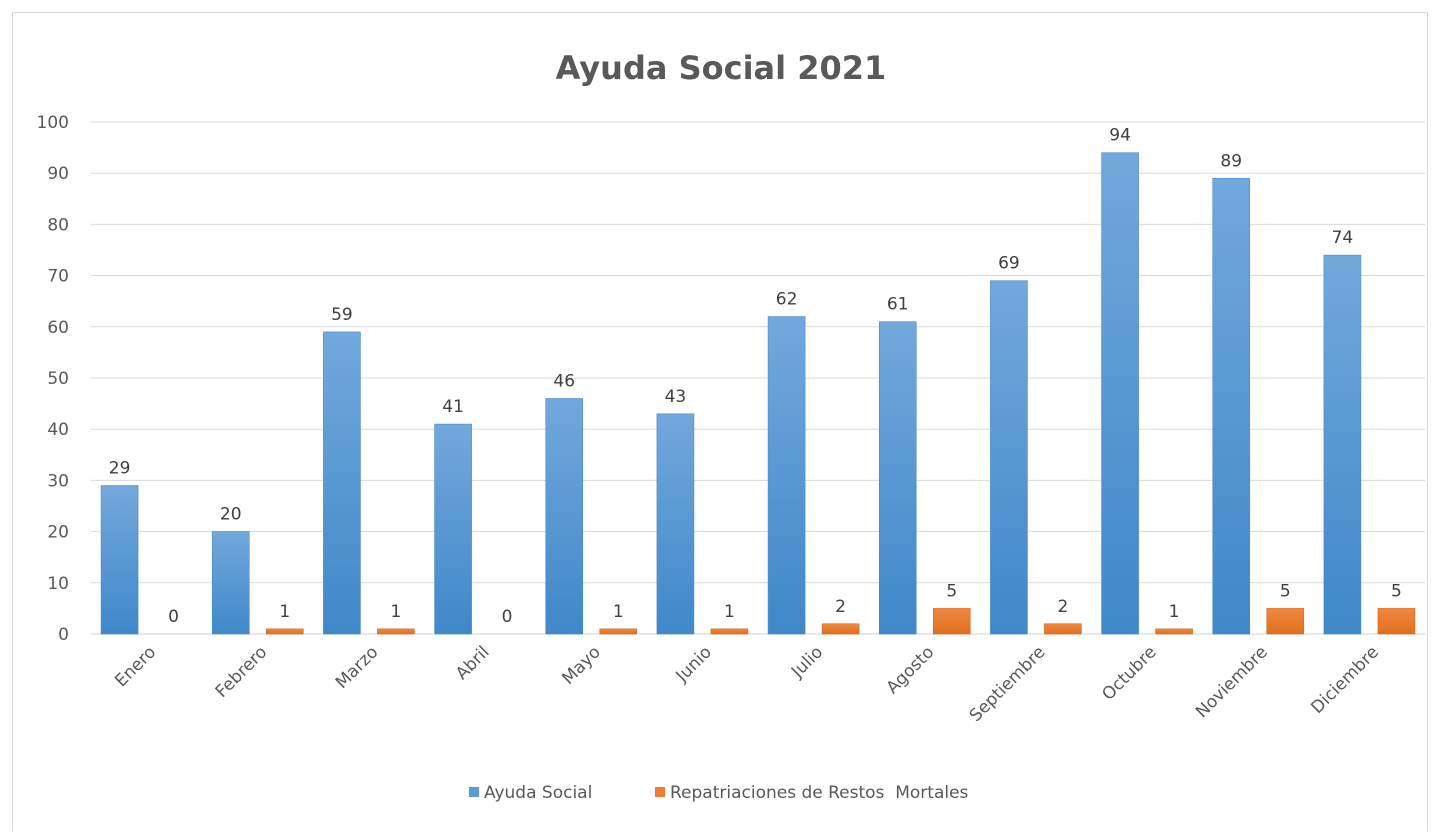  Describe the element at coordinates (1343, 238) in the screenshot. I see `data-label: 74` at that location.